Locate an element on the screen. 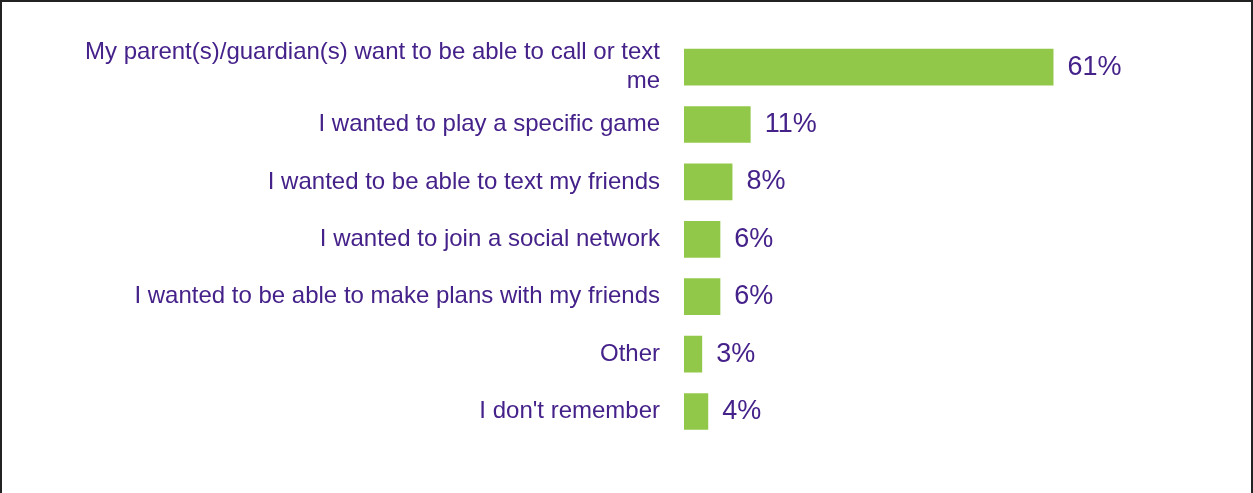  data-label: 61% is located at coordinates (1094, 65).